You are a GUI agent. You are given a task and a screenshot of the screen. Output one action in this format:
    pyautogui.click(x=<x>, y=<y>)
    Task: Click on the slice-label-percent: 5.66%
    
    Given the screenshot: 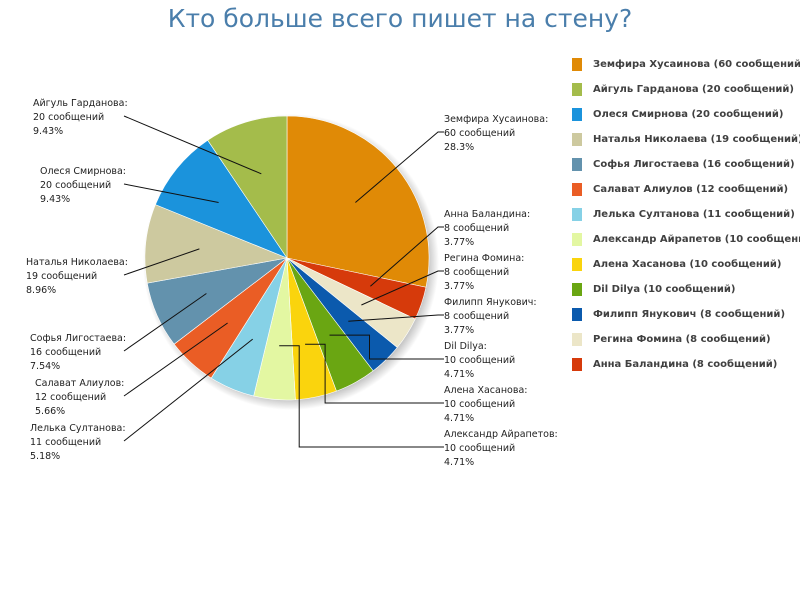 What is the action you would take?
    pyautogui.click(x=50, y=411)
    